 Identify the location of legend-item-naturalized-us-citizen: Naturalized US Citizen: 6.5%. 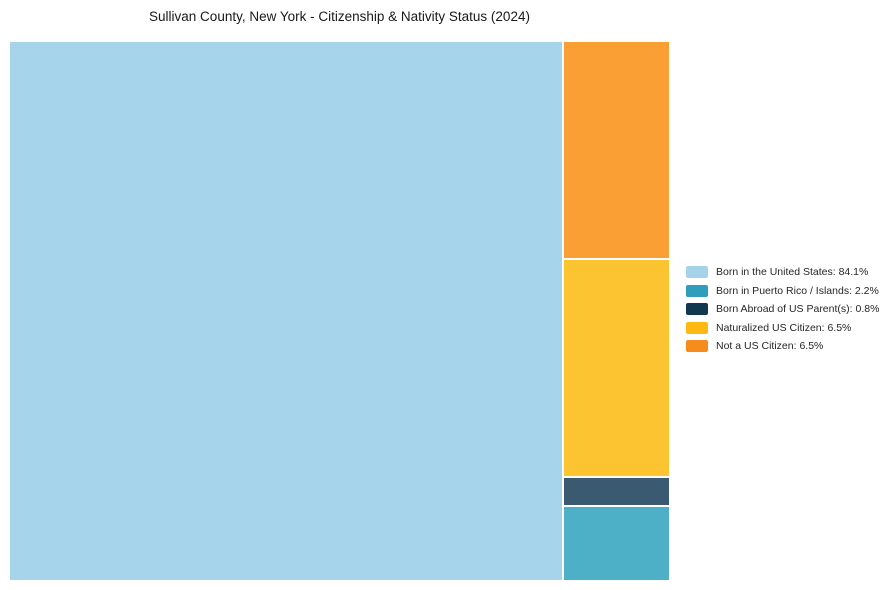
(782, 327).